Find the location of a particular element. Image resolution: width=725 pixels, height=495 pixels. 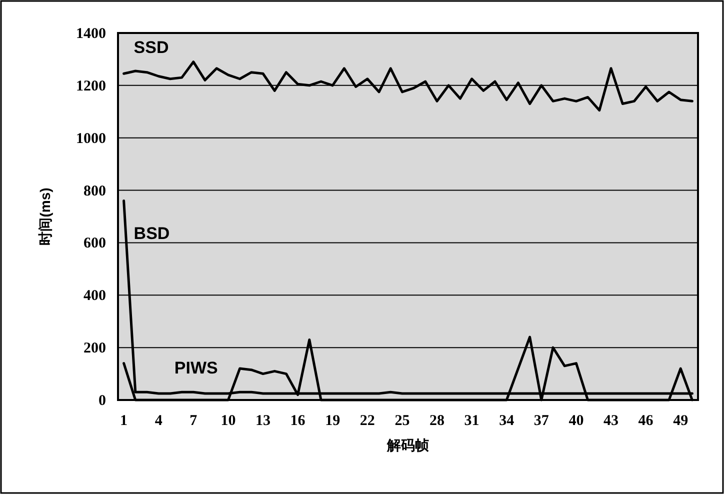

x-tick-label: 37 is located at coordinates (542, 421).